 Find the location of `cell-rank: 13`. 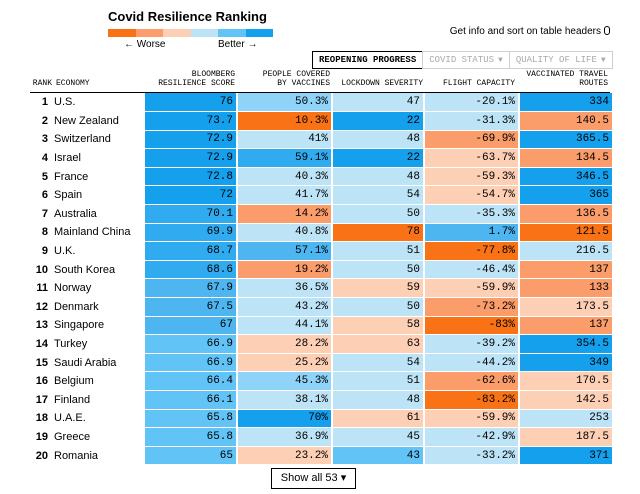

cell-rank: 13 is located at coordinates (41, 325).